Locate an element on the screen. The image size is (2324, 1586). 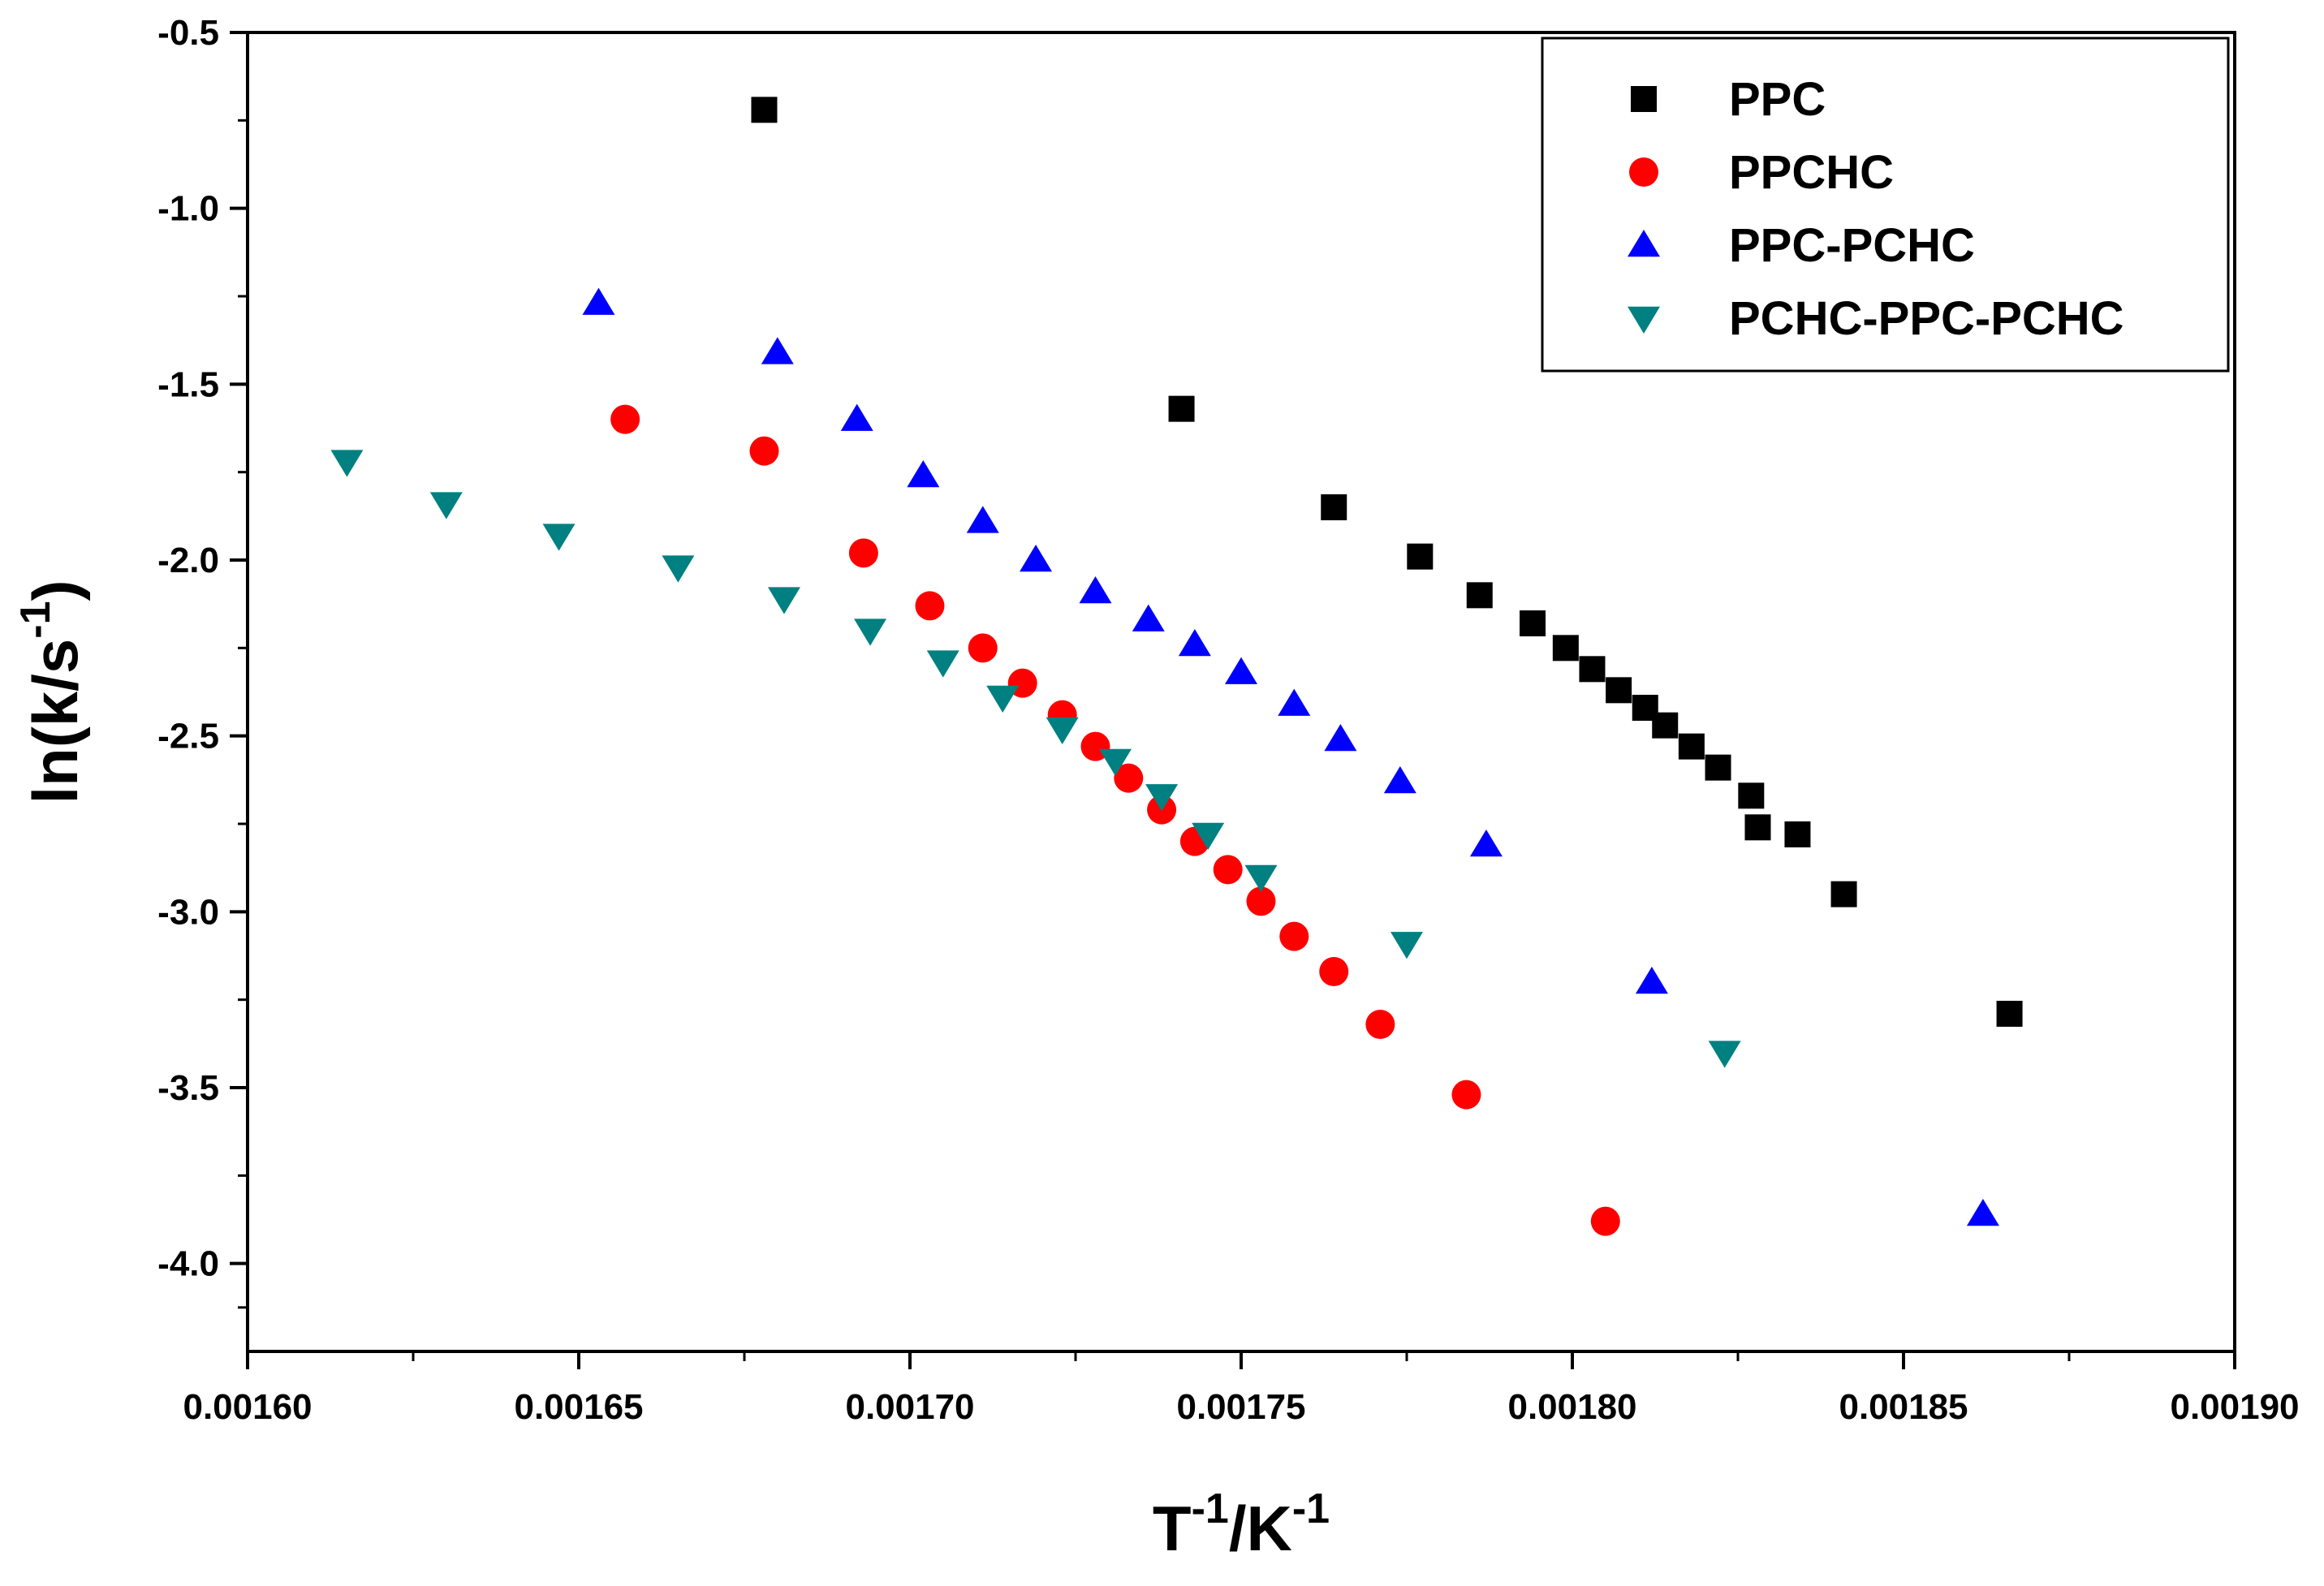
y-axis-title: ln(k/s-1) is located at coordinates (51, 692).